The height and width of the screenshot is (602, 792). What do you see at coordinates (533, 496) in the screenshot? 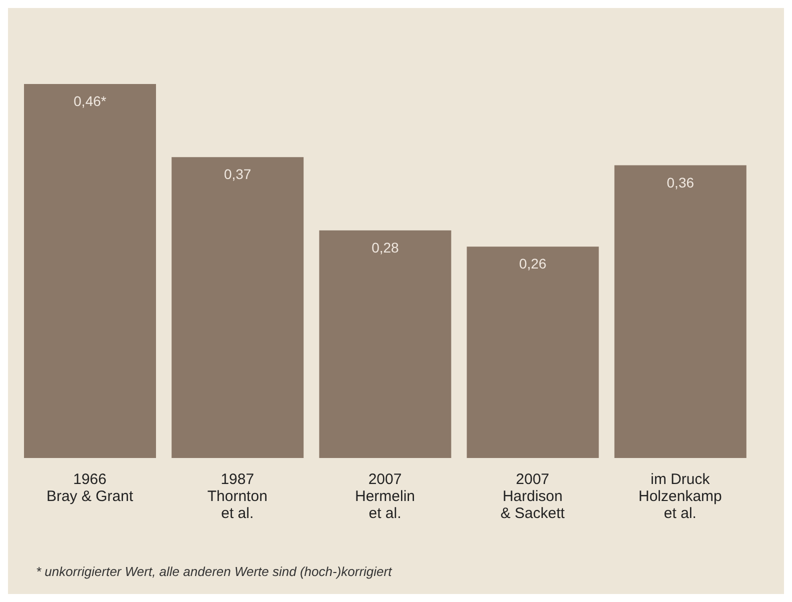
I see `x-tick-label: 2007 Hardison & Sackett` at bounding box center [533, 496].